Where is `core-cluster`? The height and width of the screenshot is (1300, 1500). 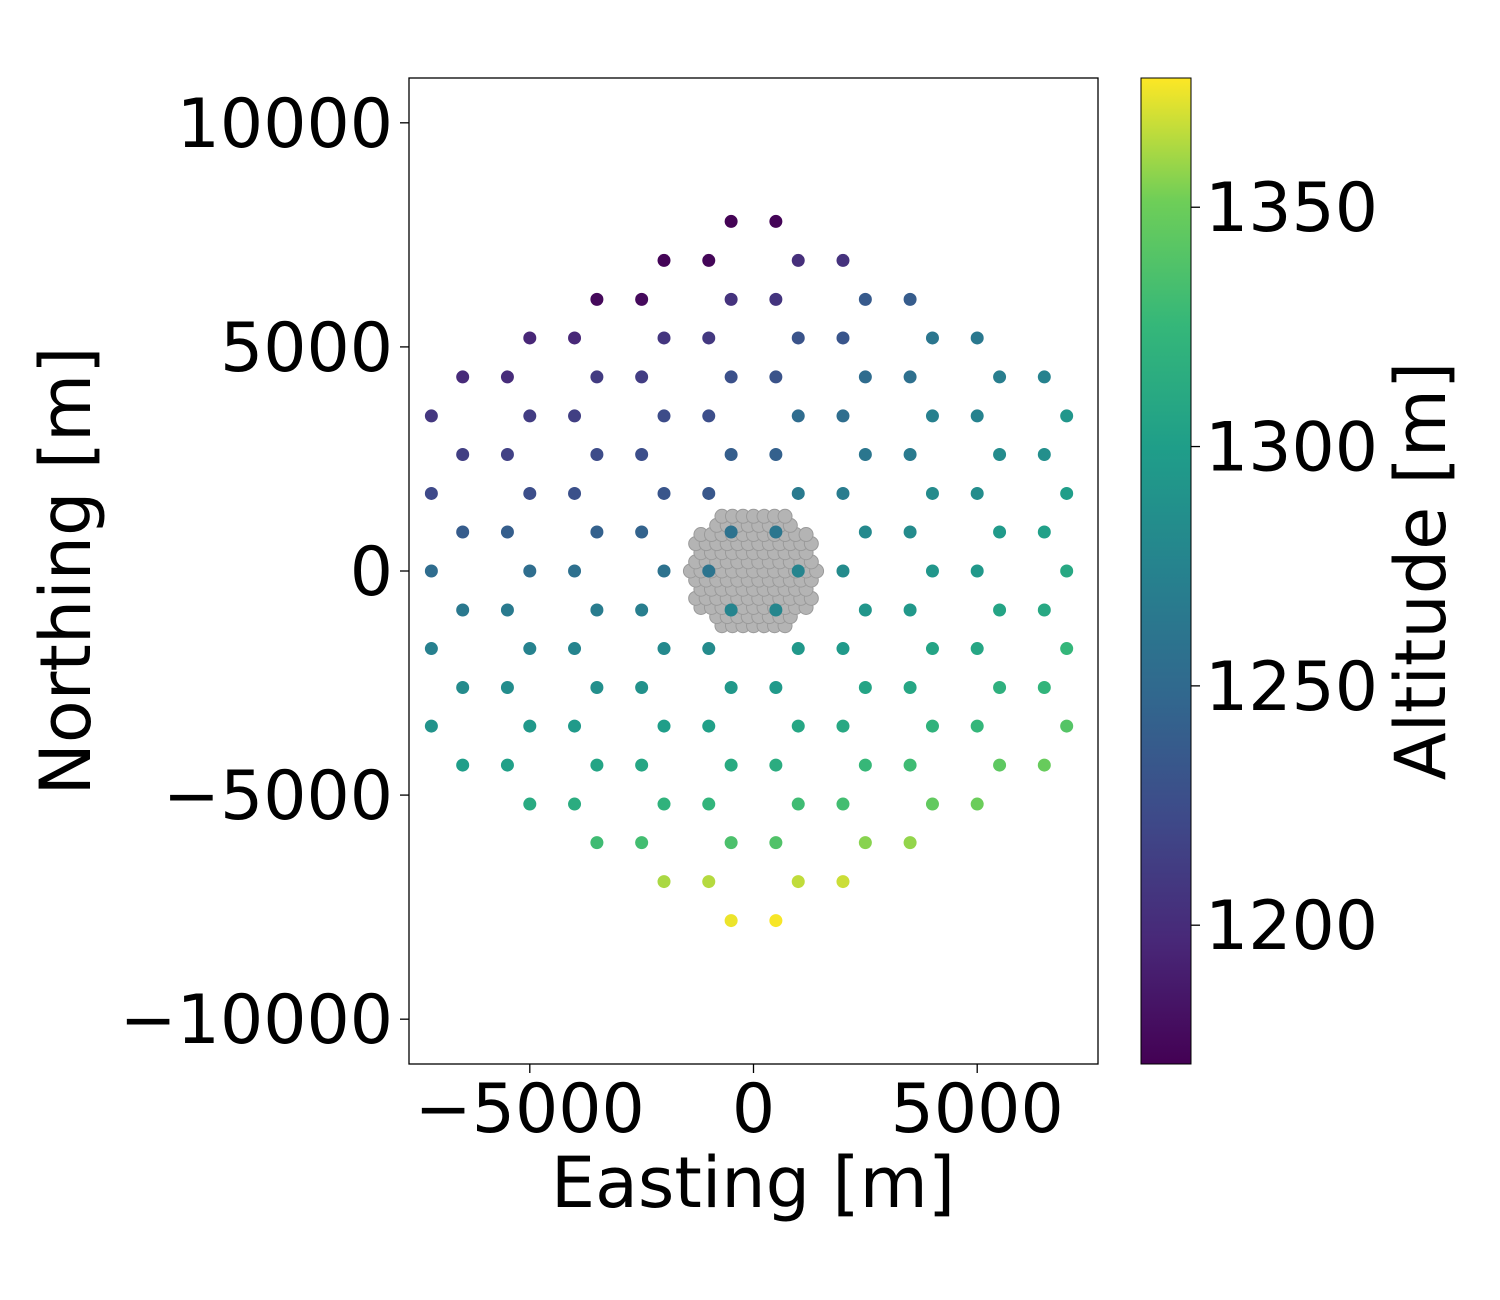 core-cluster is located at coordinates (753, 571).